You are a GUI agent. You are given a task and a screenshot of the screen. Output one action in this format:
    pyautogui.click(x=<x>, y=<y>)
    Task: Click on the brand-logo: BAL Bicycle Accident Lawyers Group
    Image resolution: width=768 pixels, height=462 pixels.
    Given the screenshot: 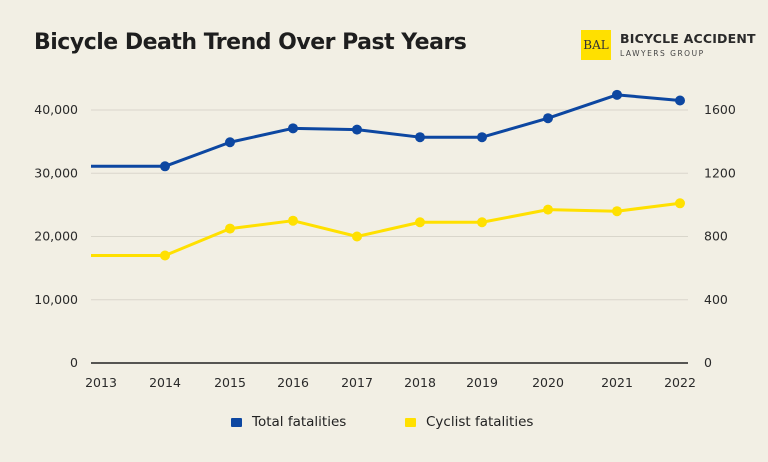 What is the action you would take?
    pyautogui.click(x=668, y=45)
    